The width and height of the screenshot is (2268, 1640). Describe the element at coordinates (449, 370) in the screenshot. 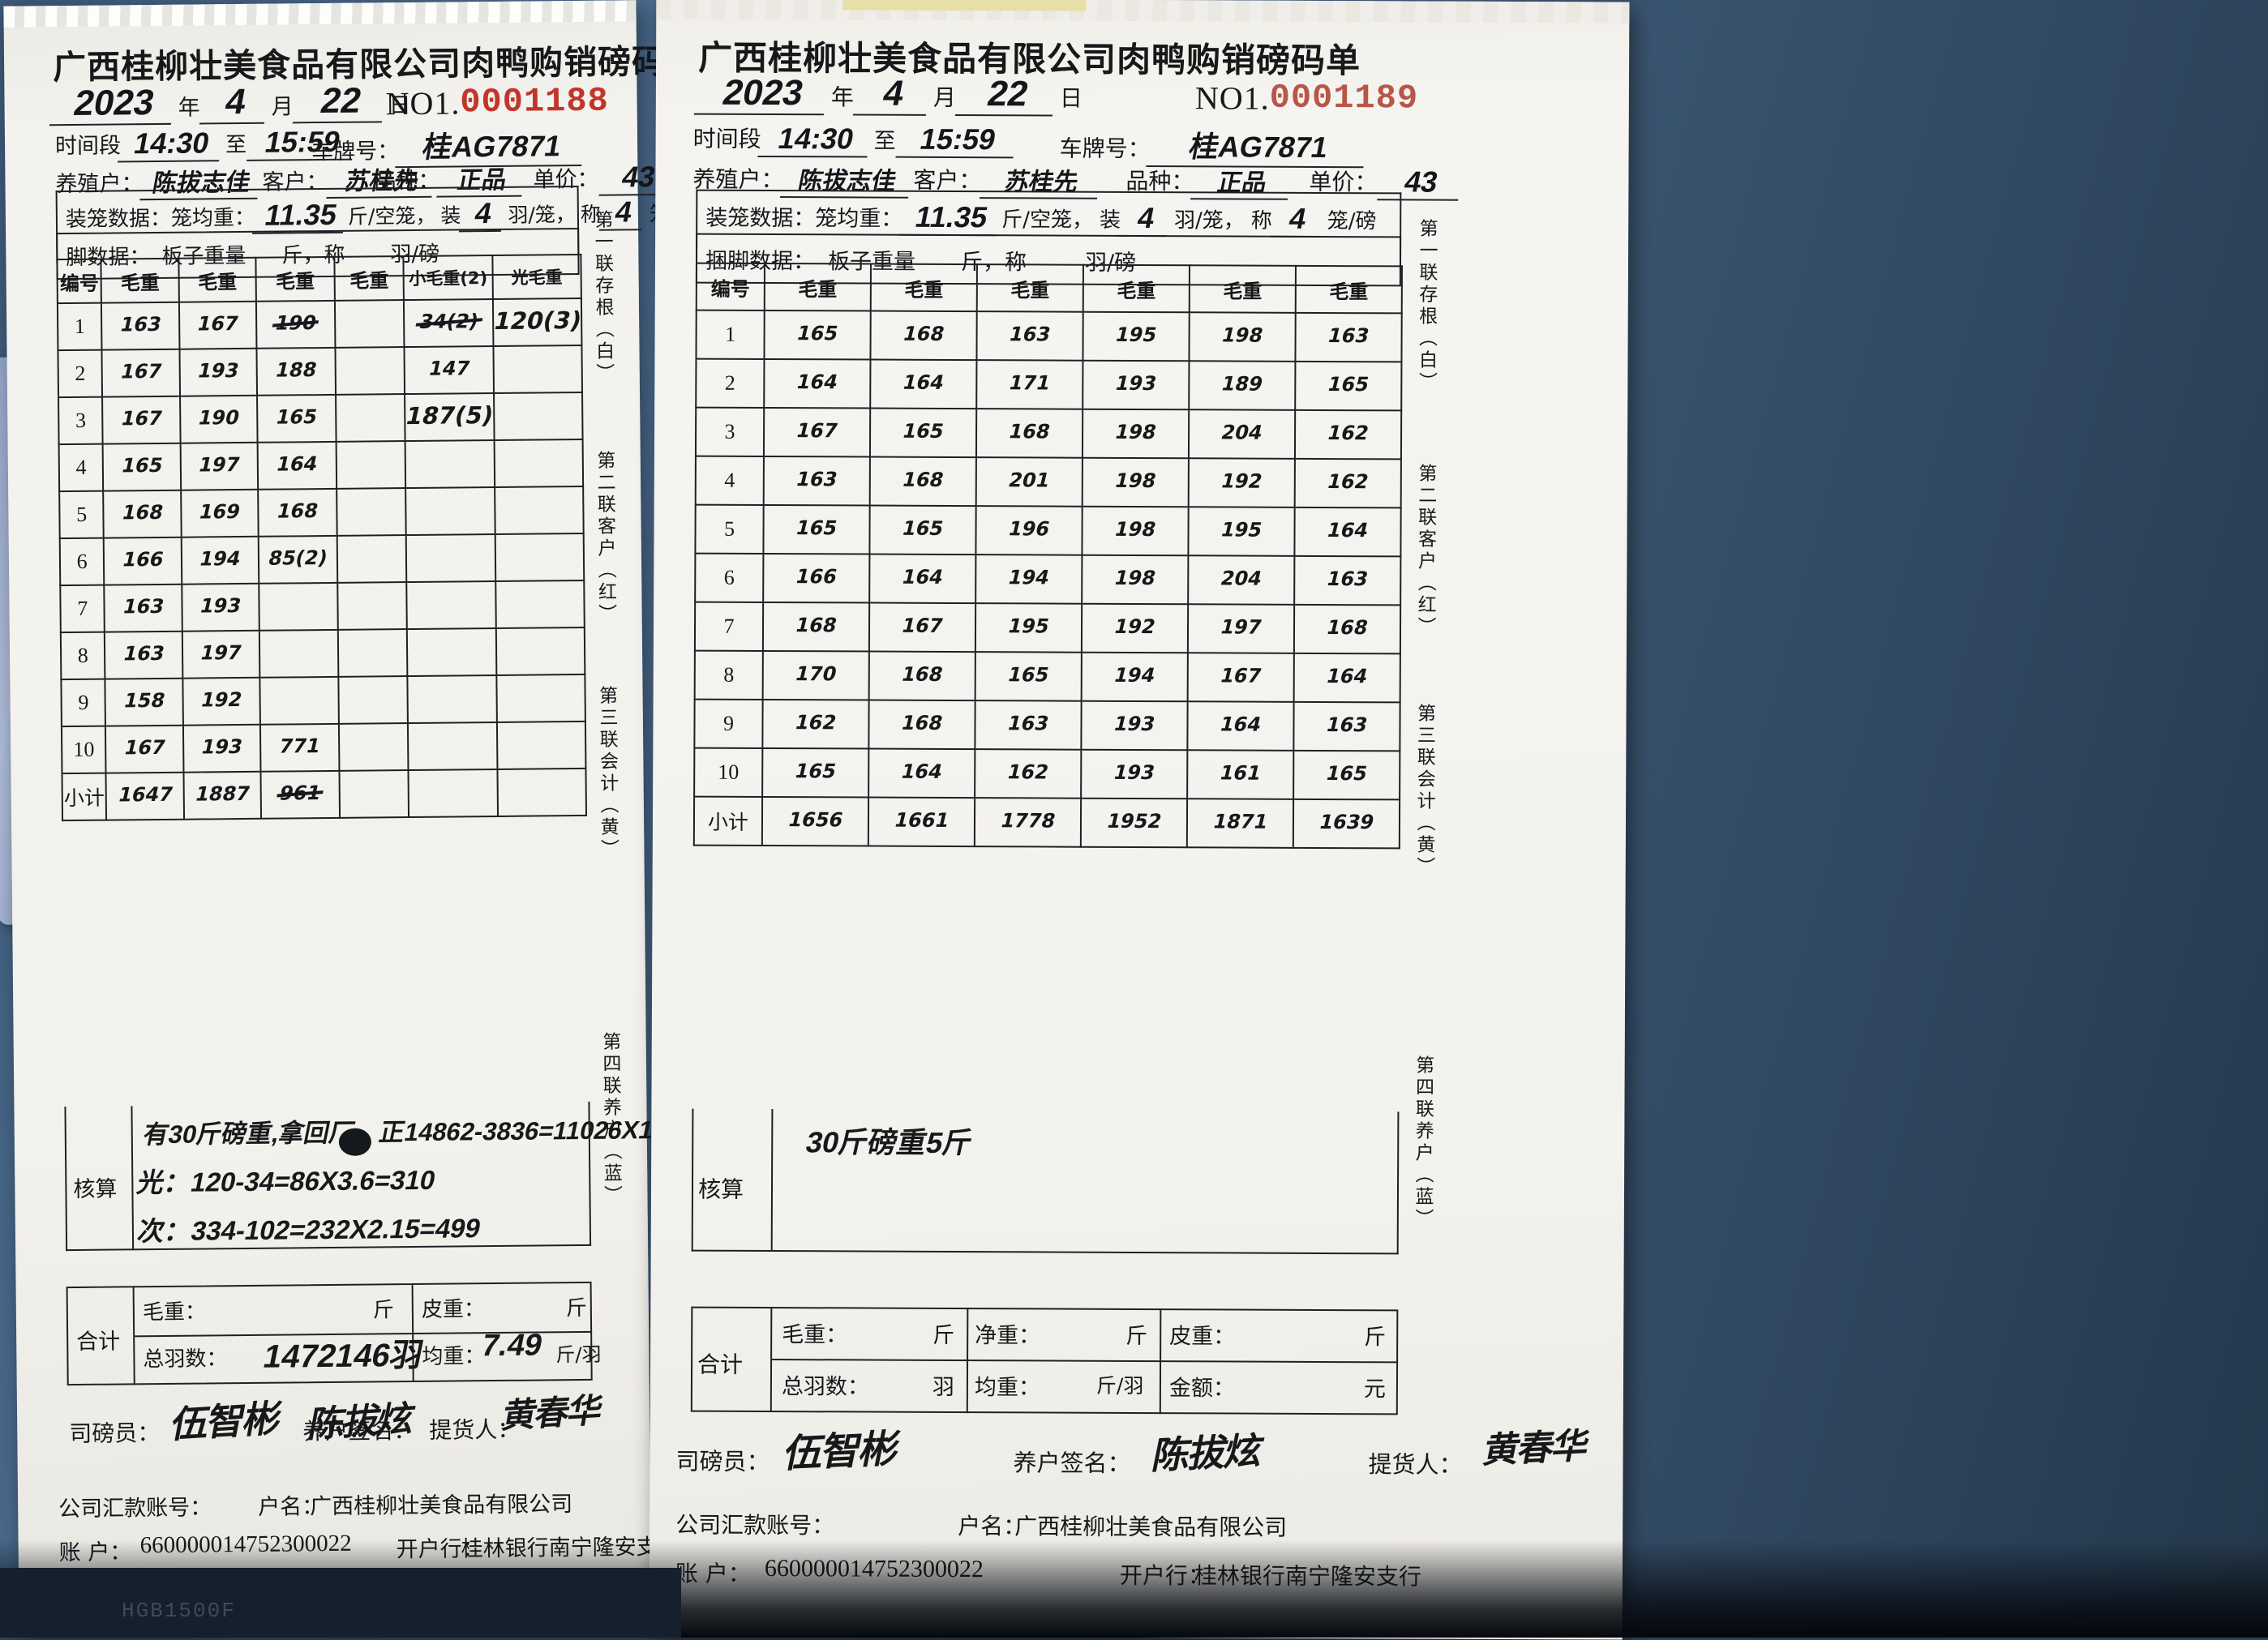

I see `weight-cell: 147` at that location.